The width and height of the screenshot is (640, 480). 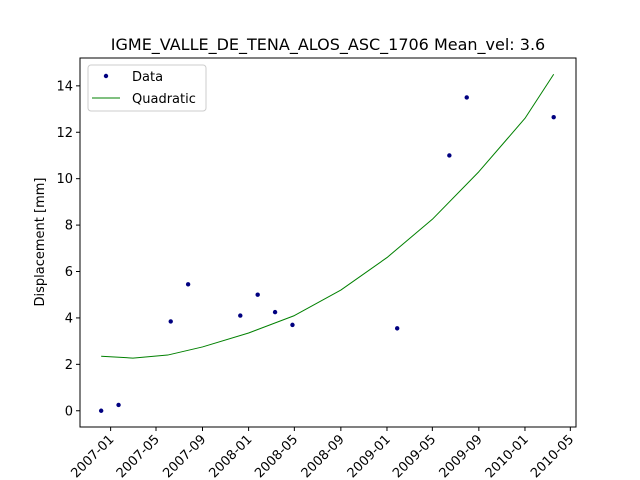 What do you see at coordinates (147, 77) in the screenshot?
I see `legend-data-label: Data` at bounding box center [147, 77].